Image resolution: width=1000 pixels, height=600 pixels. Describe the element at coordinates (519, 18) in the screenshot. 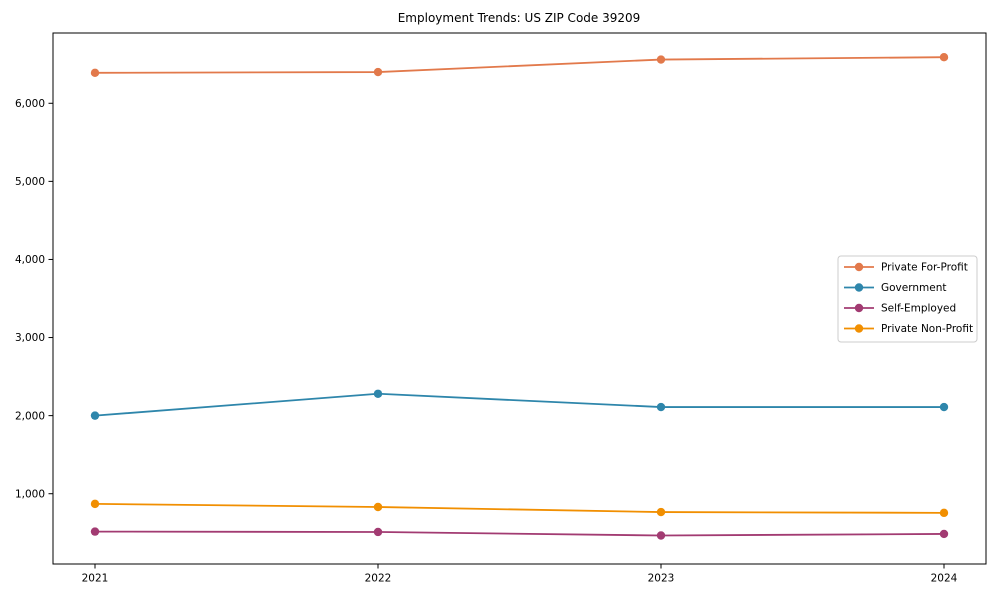

I see `chart-title: Employment Trends: US ZIP Code 39209` at that location.